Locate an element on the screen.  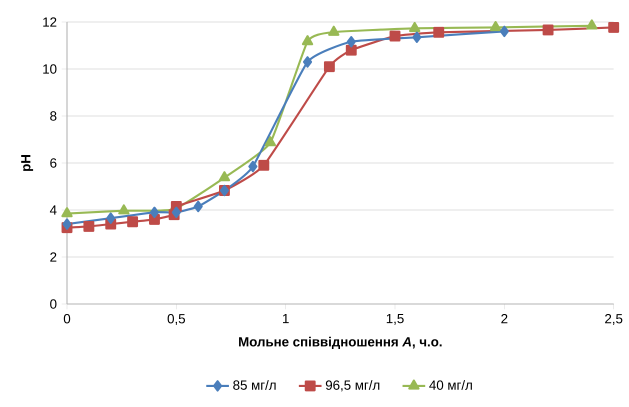
x-tick-label: 2 is located at coordinates (504, 319).